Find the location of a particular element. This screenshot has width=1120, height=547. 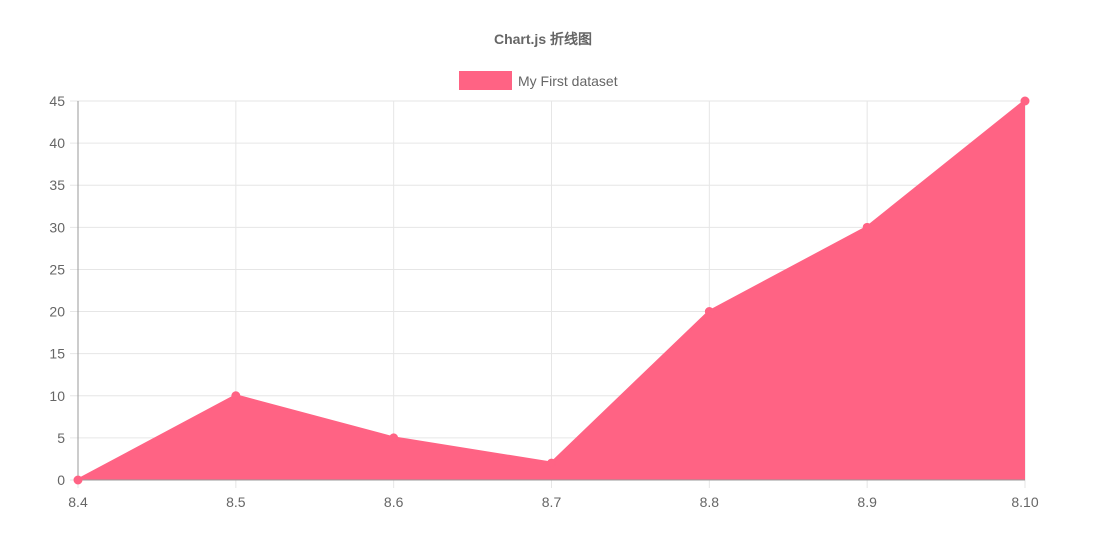

y-tick-label: 25 is located at coordinates (57, 269).